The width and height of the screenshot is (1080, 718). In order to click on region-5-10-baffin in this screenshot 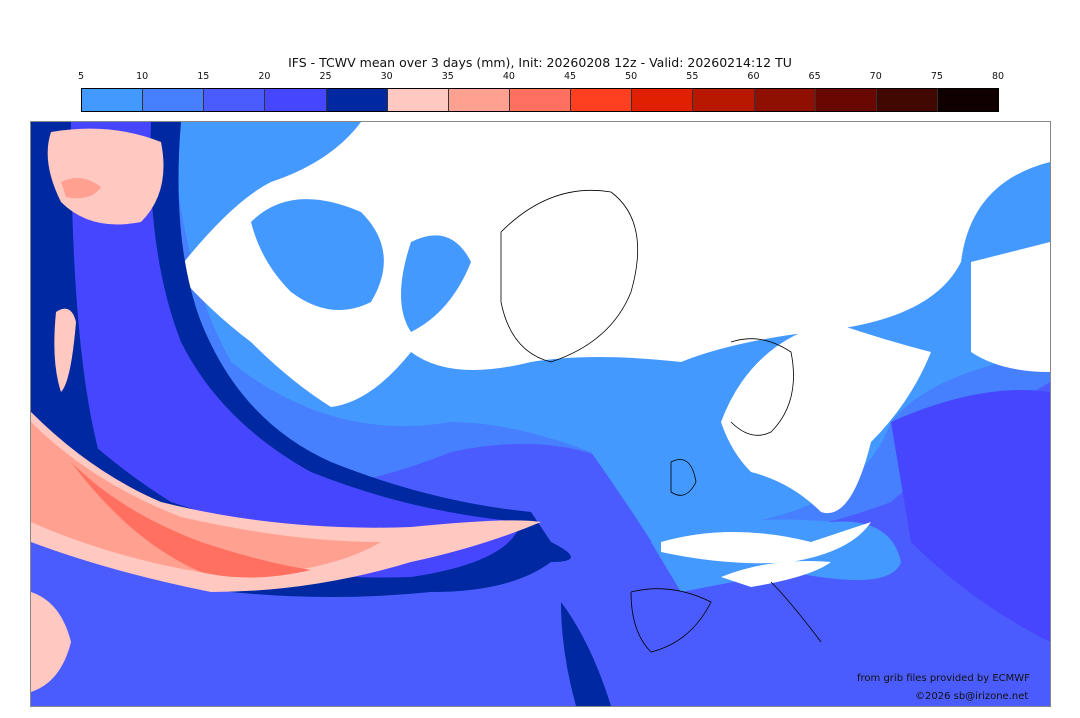, I will do `click(317, 254)`.